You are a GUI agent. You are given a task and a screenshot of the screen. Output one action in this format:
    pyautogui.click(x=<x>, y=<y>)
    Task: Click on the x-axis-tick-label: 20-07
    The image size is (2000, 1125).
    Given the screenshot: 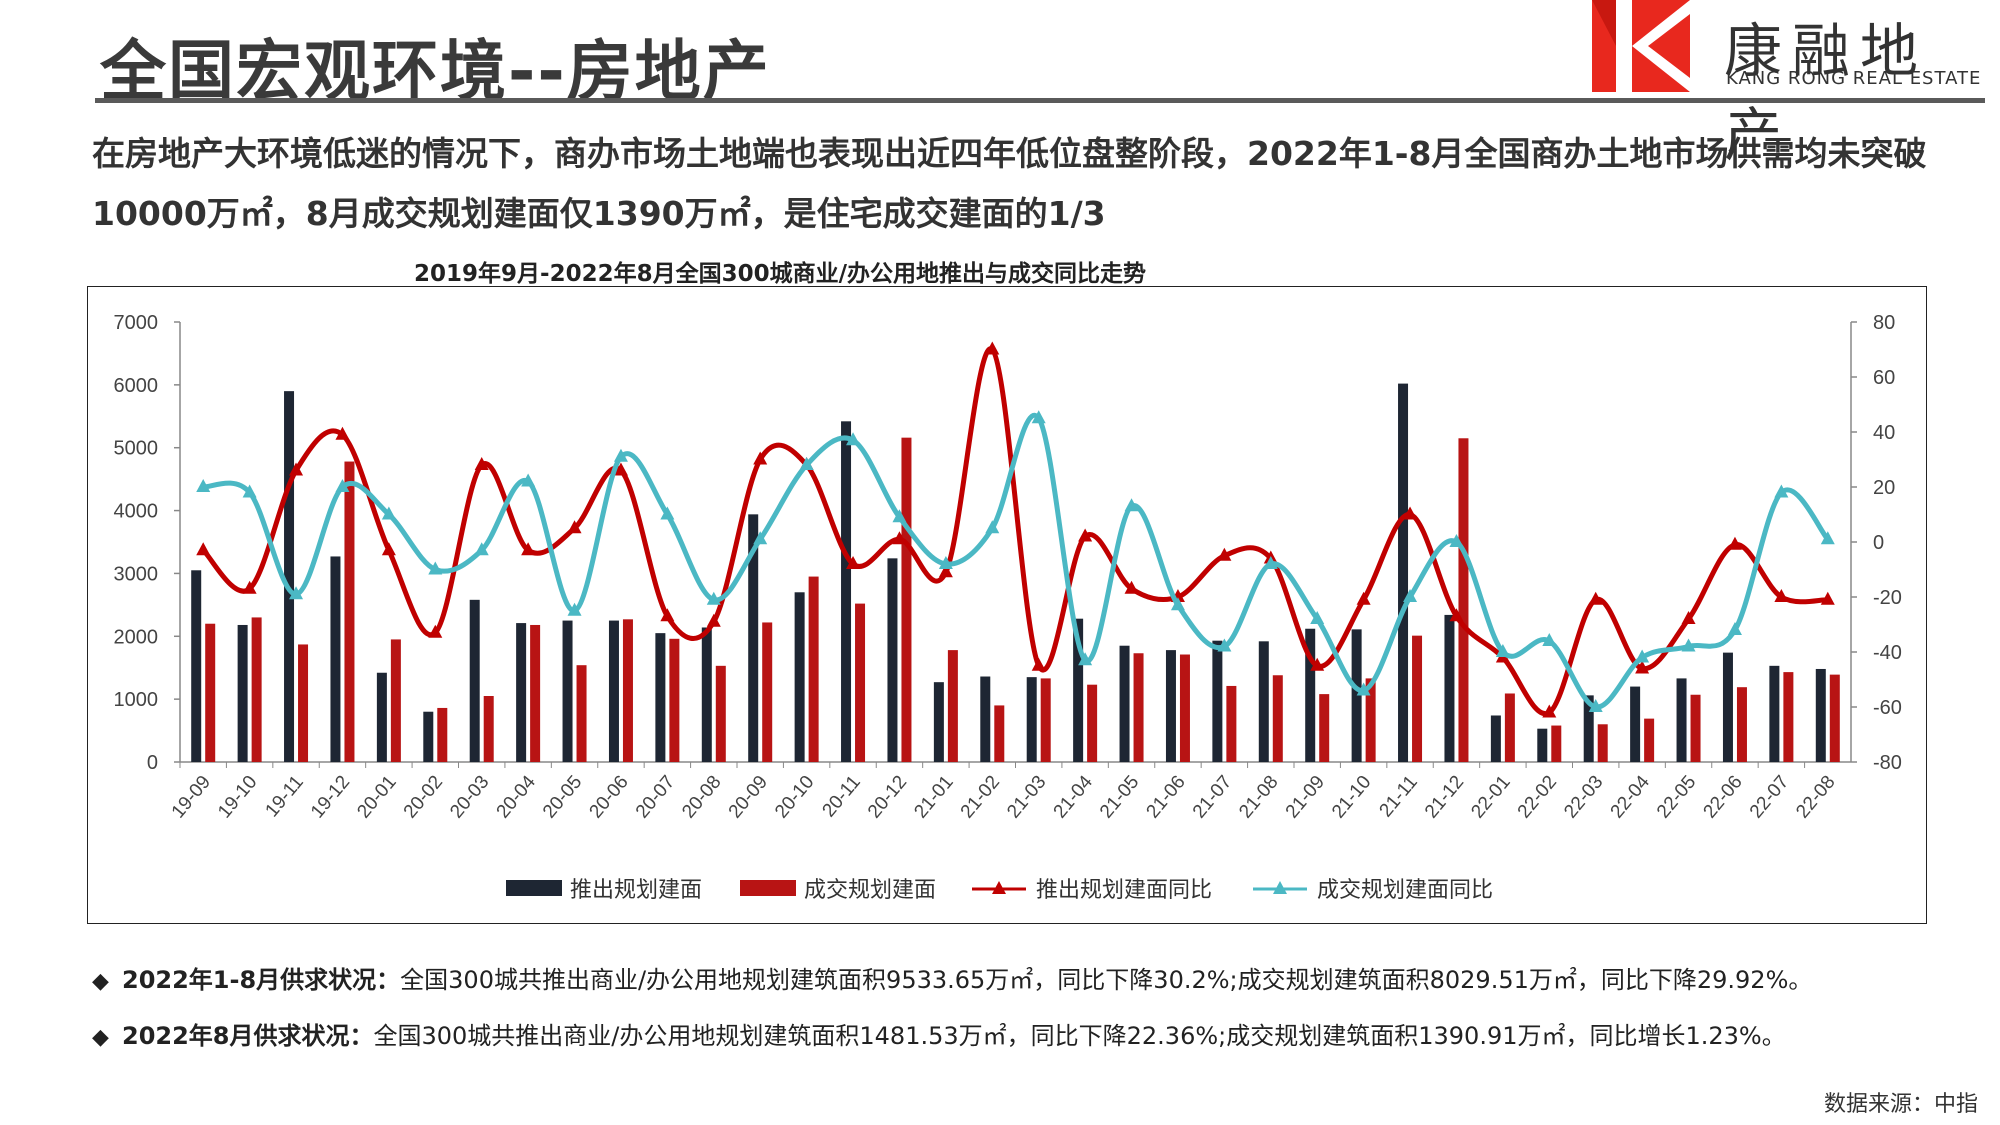 What is the action you would take?
    pyautogui.click(x=655, y=797)
    